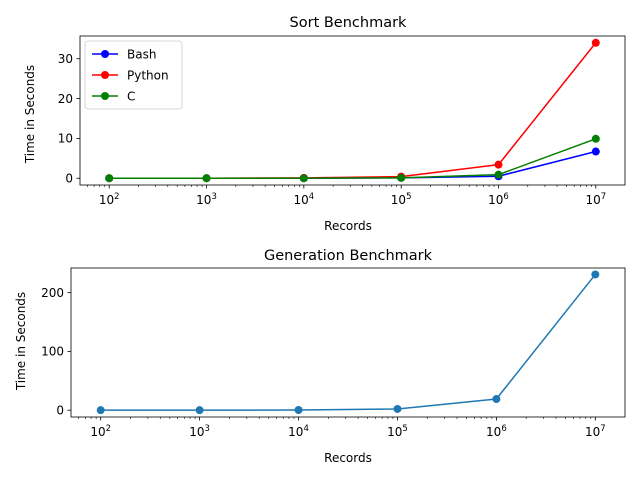 The height and width of the screenshot is (480, 640). Describe the element at coordinates (148, 75) in the screenshot. I see `legend-label: Python` at that location.